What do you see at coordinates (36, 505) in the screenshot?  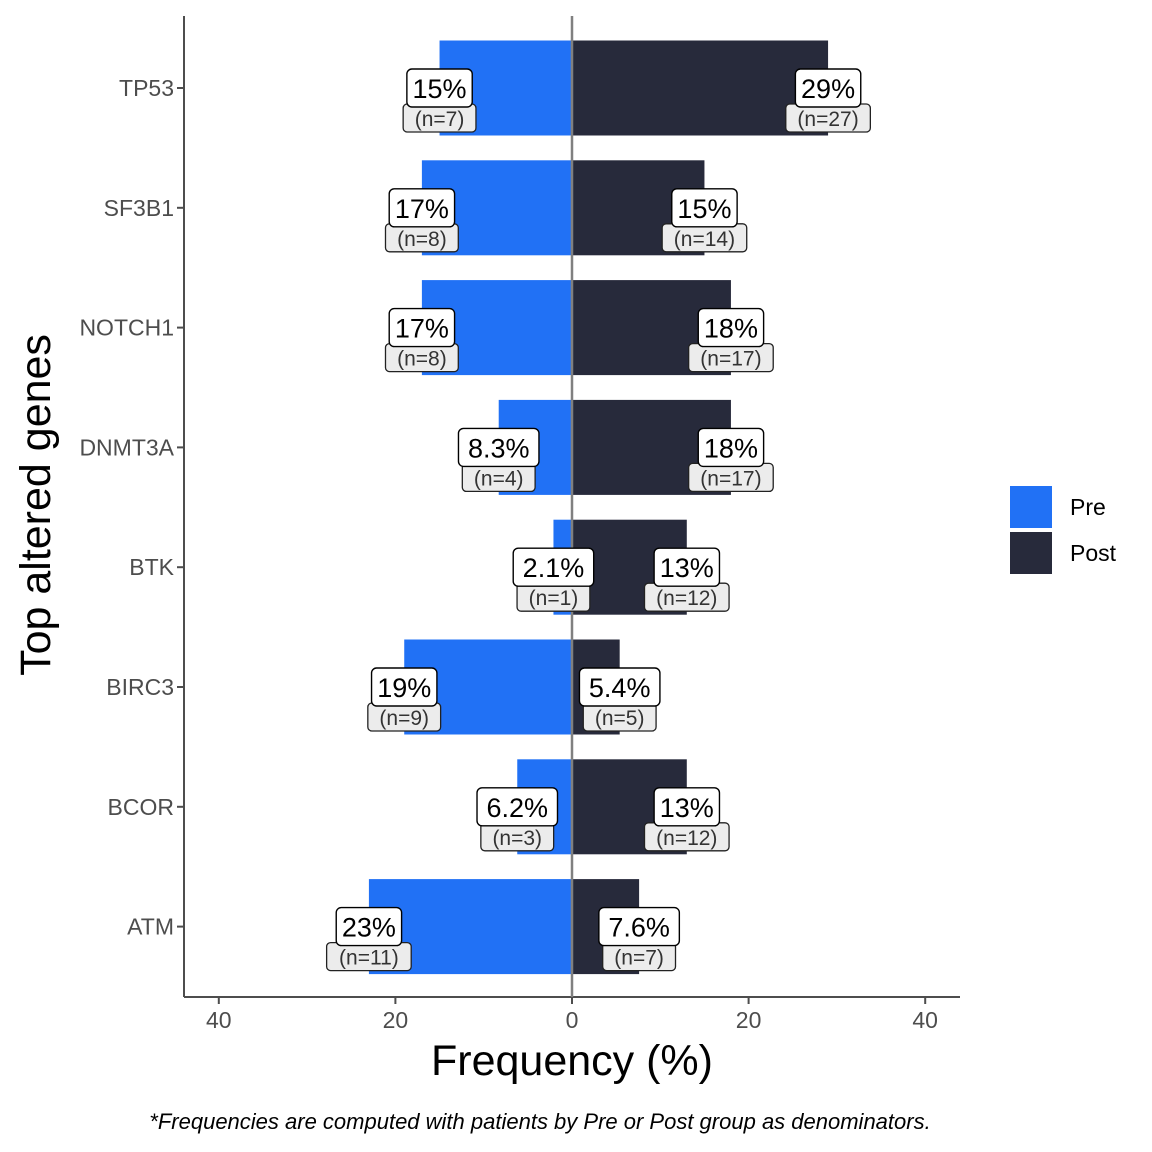 I see `y-axis-title: Top altered genes` at bounding box center [36, 505].